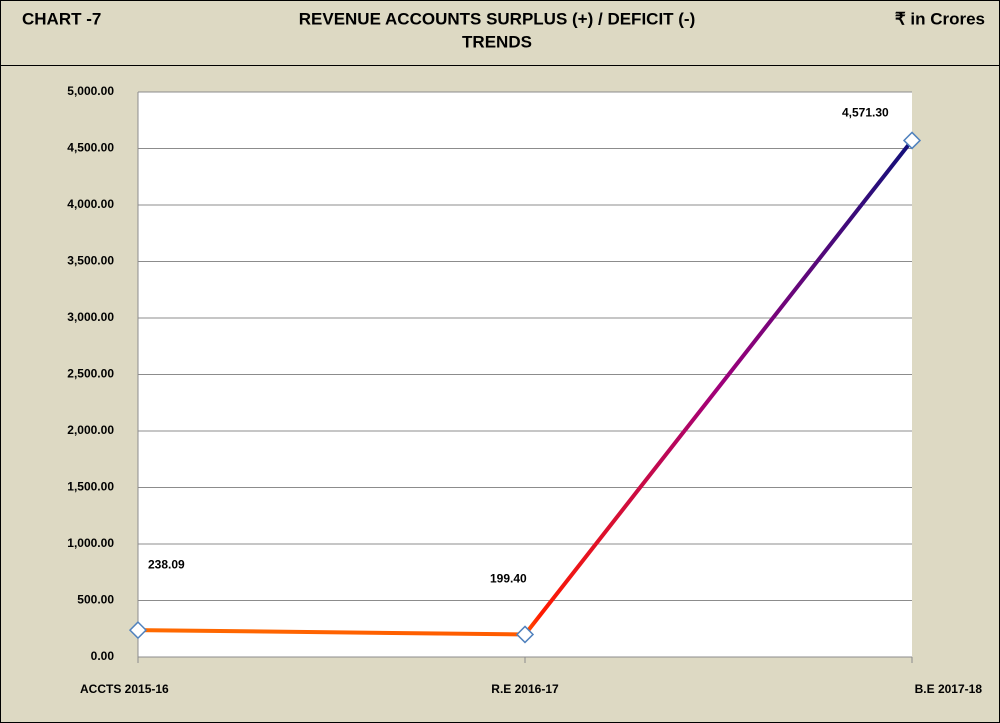  Describe the element at coordinates (90, 374) in the screenshot. I see `y-tick-label: 2,500.00` at that location.